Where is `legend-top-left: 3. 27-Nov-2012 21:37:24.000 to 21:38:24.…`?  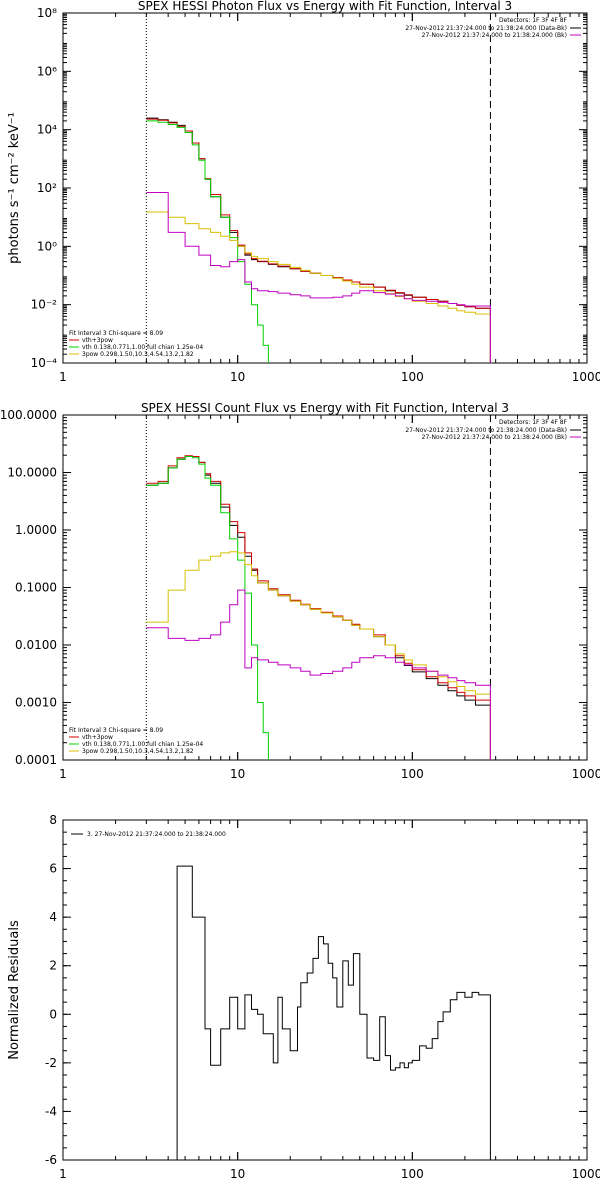
legend-top-left: 3. 27-Nov-2012 21:37:24.000 to 21:38:24.… is located at coordinates (148, 834).